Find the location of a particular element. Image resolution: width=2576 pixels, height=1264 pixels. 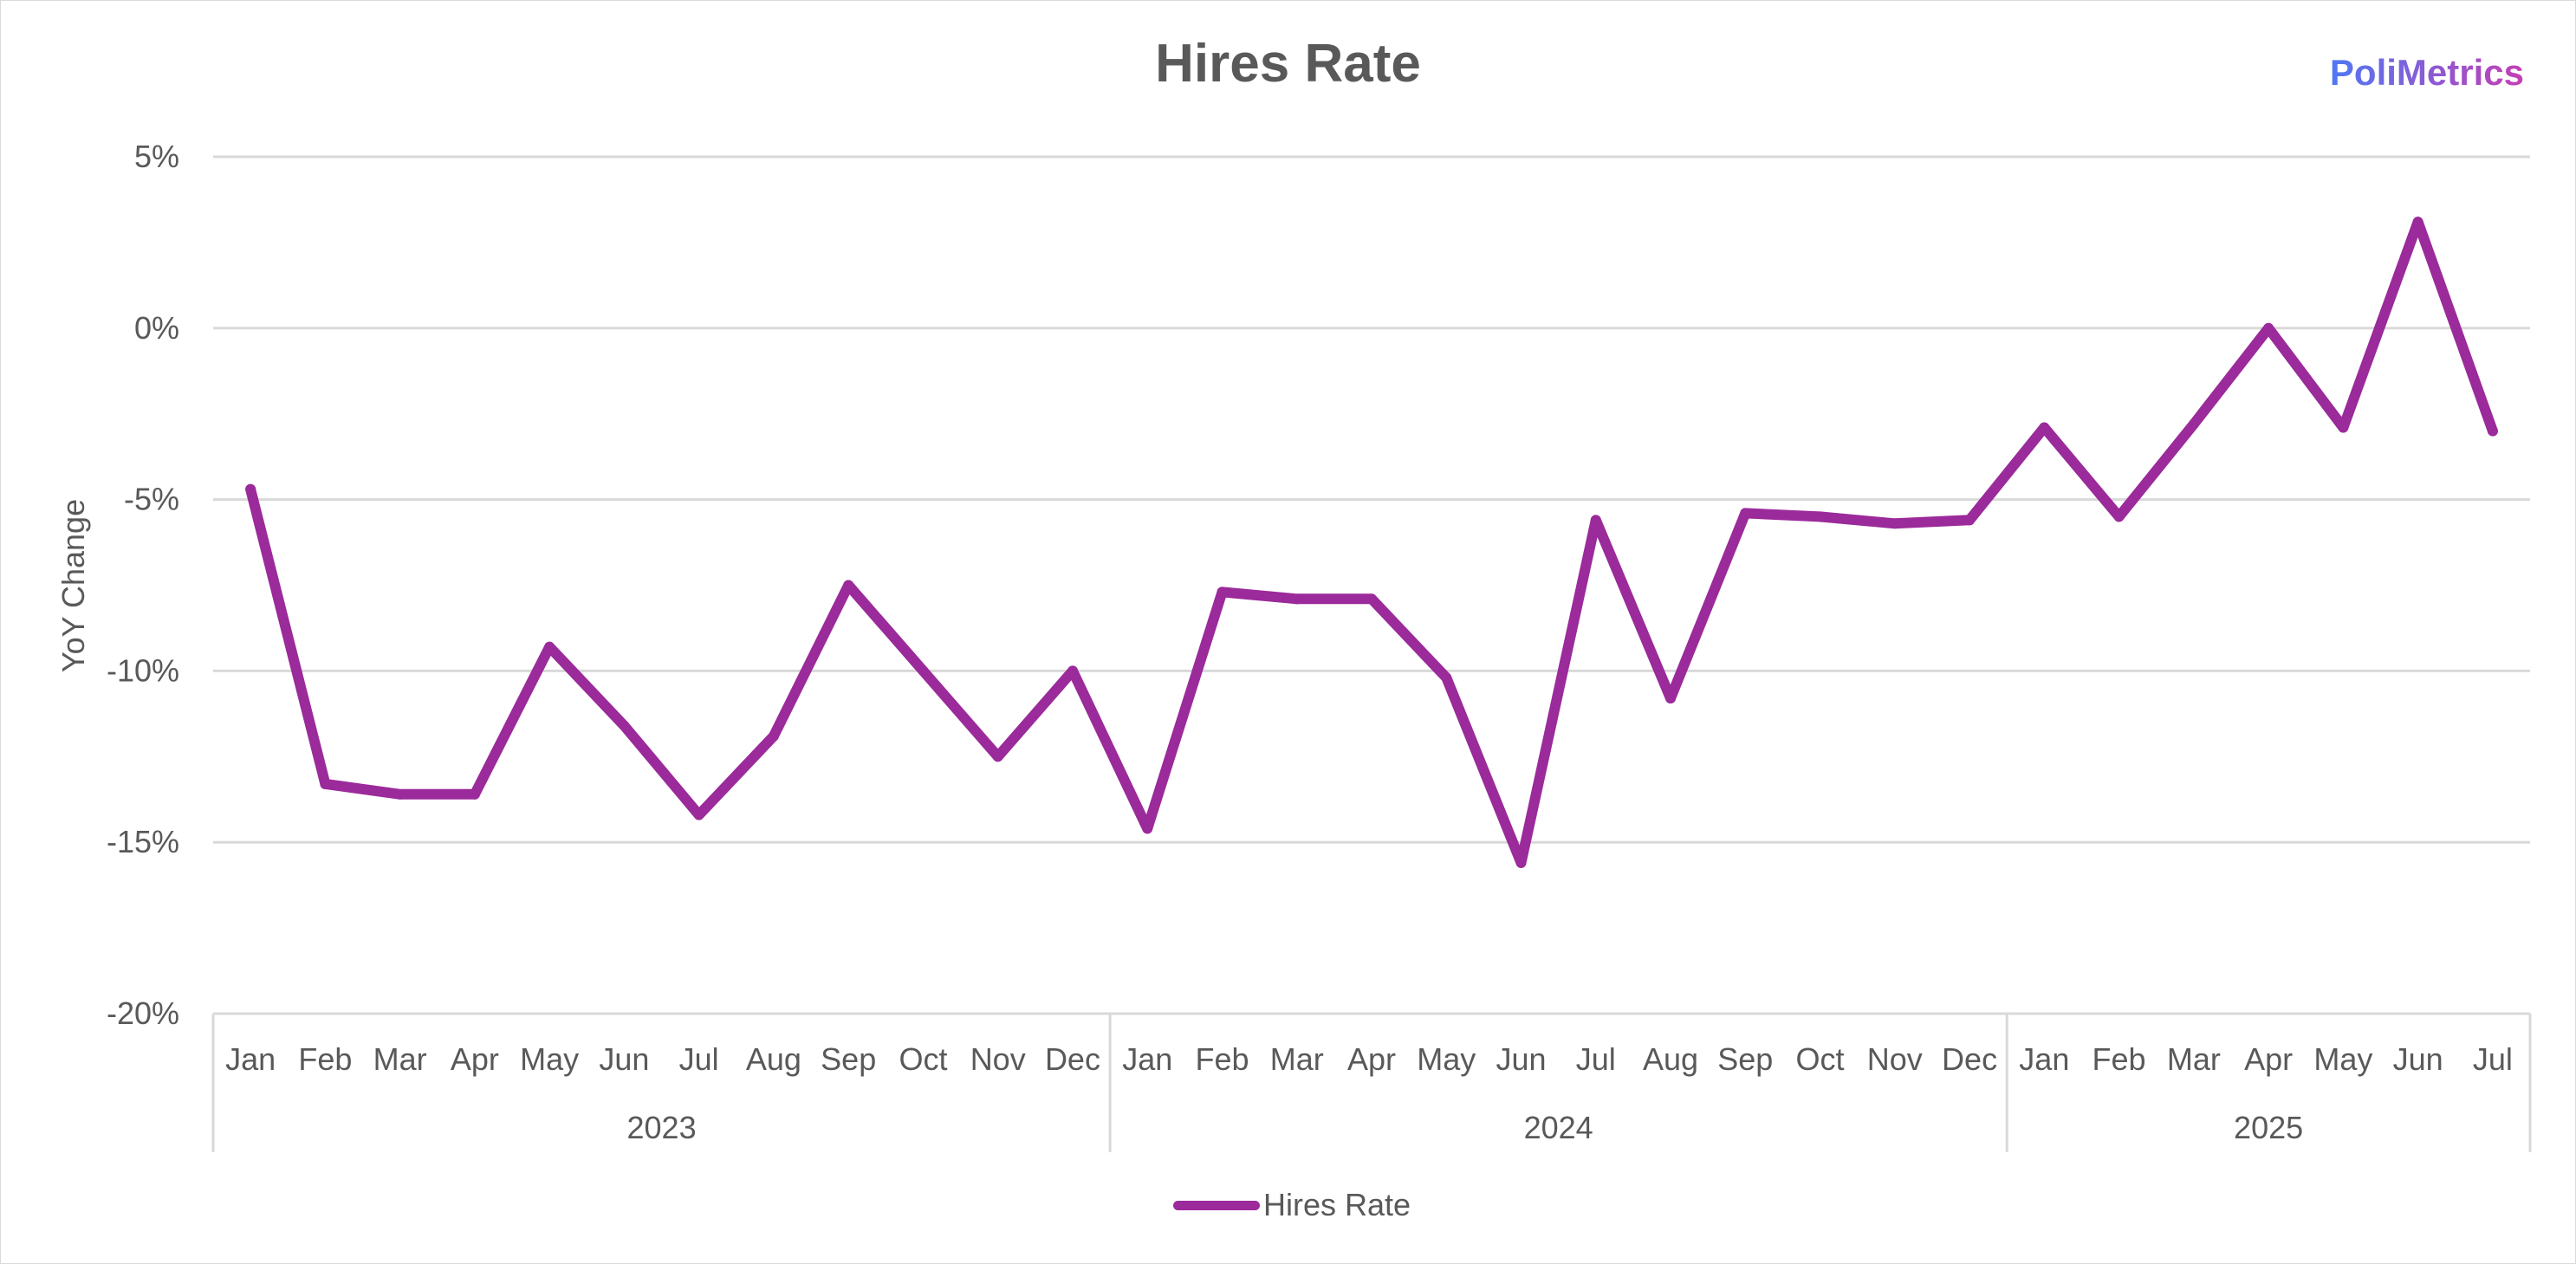

legend-label: Hires Rate is located at coordinates (1337, 1205).